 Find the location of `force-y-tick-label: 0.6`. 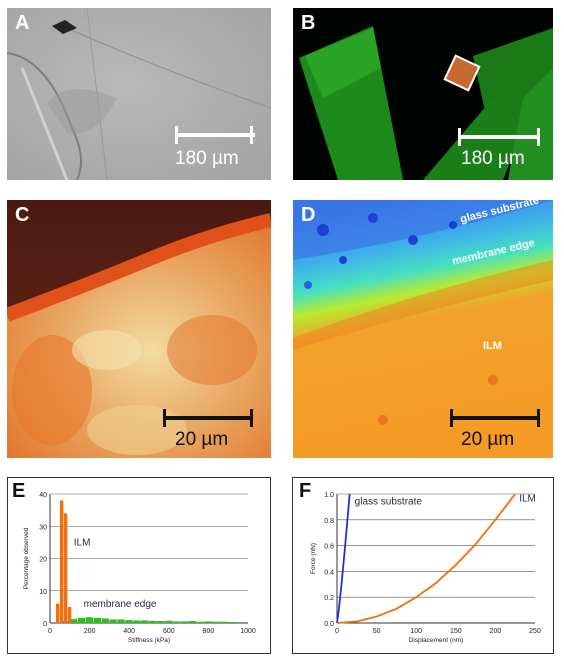

force-y-tick-label: 0.6 is located at coordinates (329, 547).